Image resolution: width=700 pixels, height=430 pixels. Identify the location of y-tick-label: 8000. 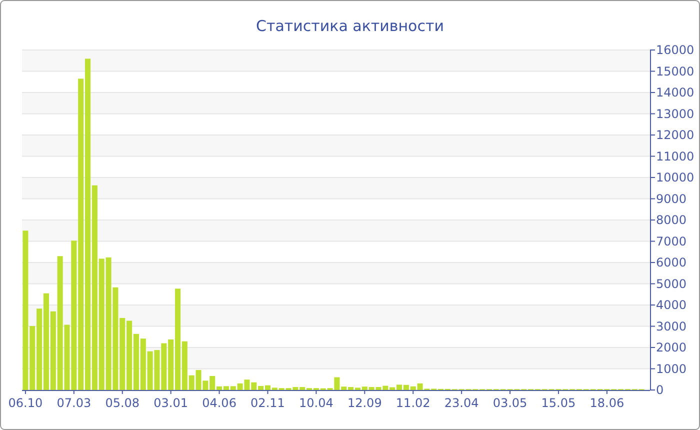
(671, 220).